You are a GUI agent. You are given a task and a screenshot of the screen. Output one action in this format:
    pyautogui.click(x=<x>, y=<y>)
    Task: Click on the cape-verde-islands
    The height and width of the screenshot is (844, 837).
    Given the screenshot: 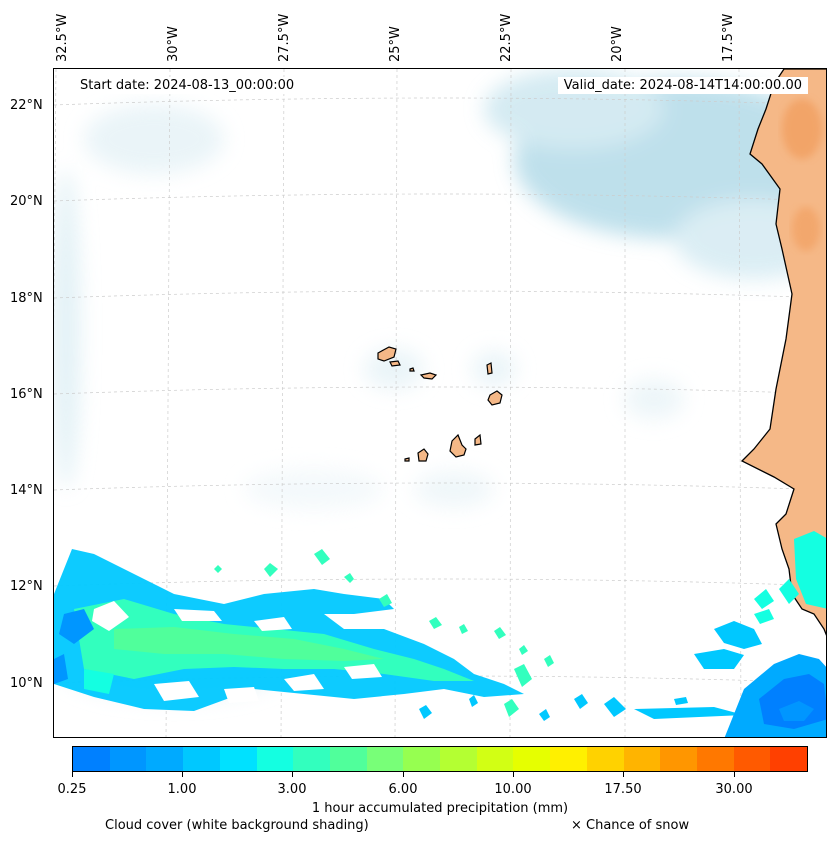 What is the action you would take?
    pyautogui.click(x=440, y=404)
    